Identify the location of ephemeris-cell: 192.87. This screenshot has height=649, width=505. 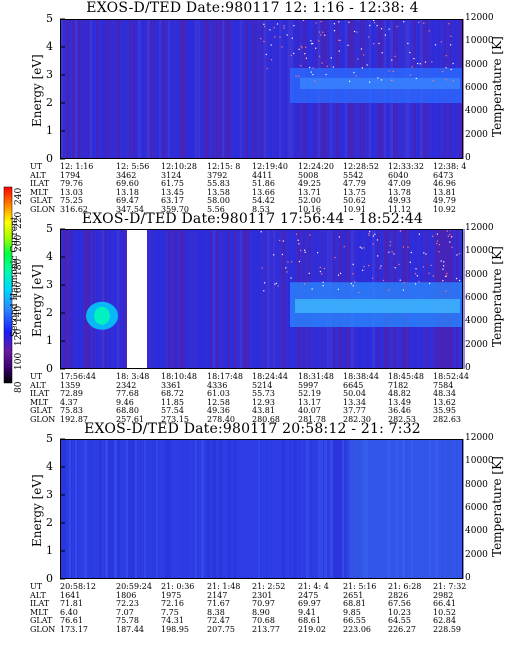
(74, 419).